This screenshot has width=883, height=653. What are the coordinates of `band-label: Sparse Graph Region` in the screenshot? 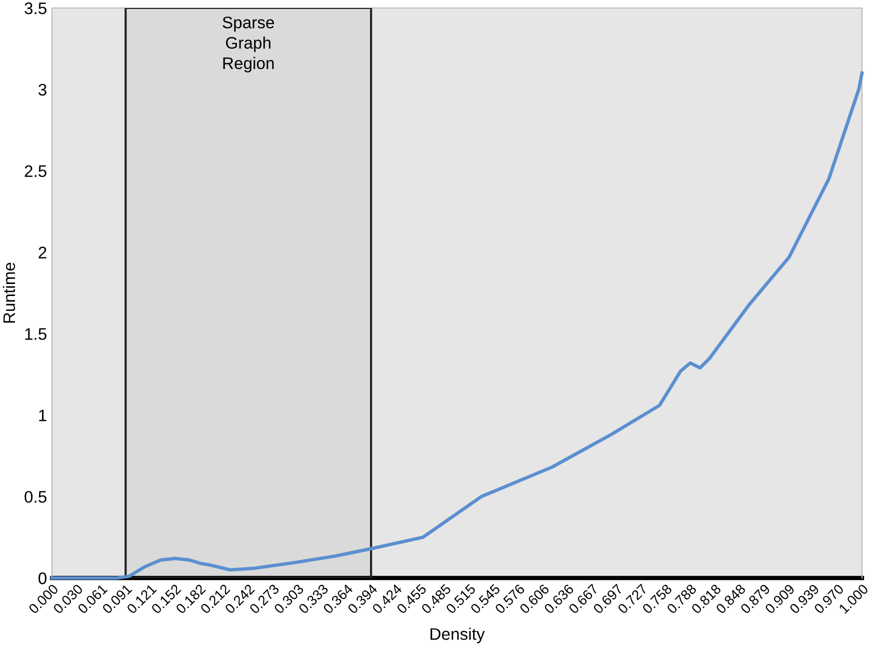 It's located at (248, 44).